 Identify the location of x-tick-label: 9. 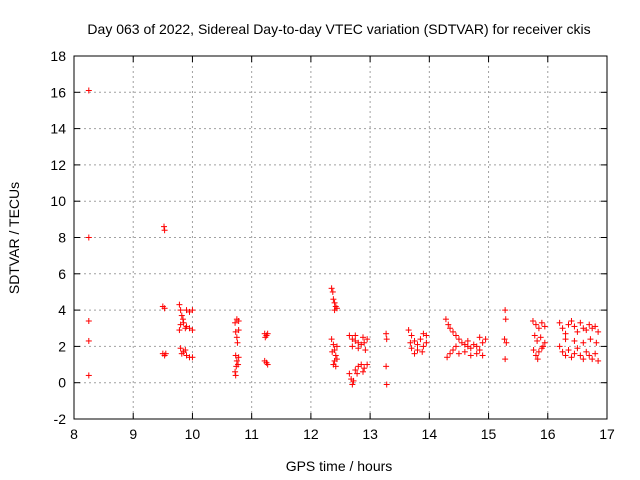
(133, 434).